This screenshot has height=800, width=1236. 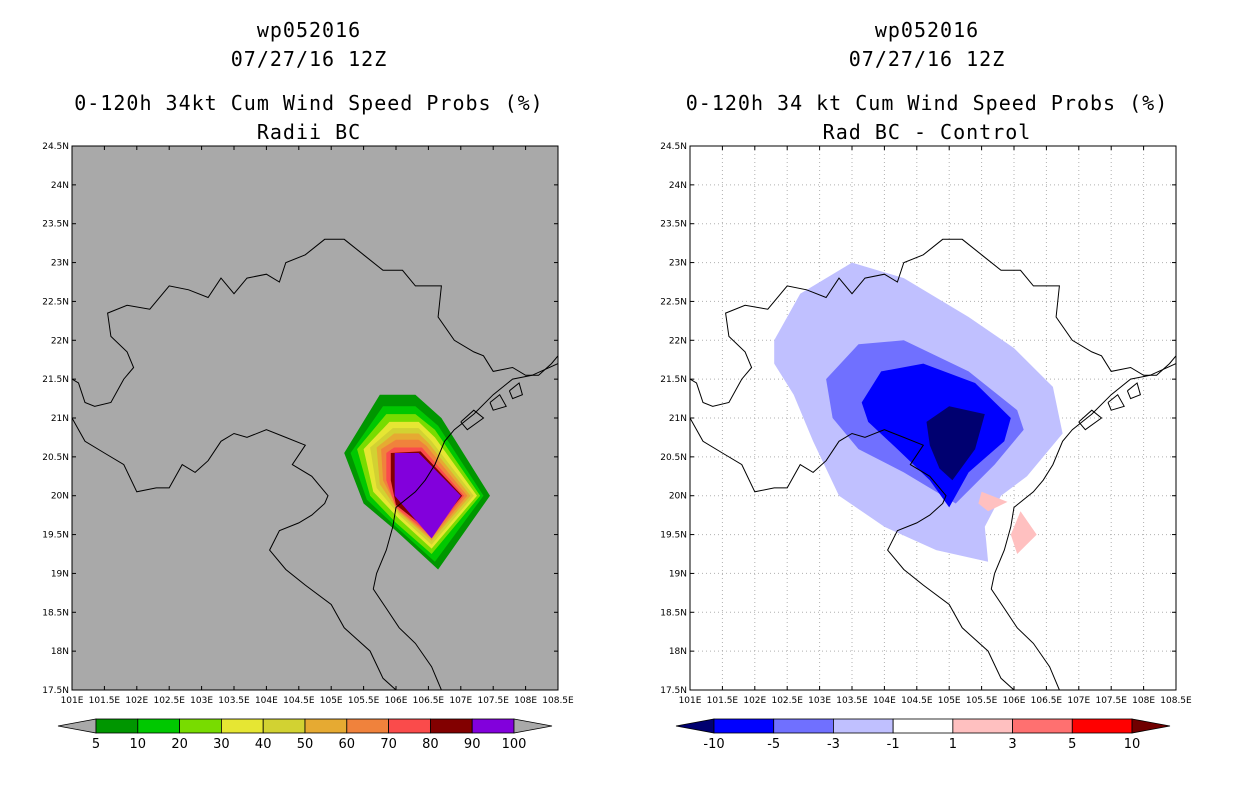 I want to click on colorbar-label: 5, so click(x=1072, y=744).